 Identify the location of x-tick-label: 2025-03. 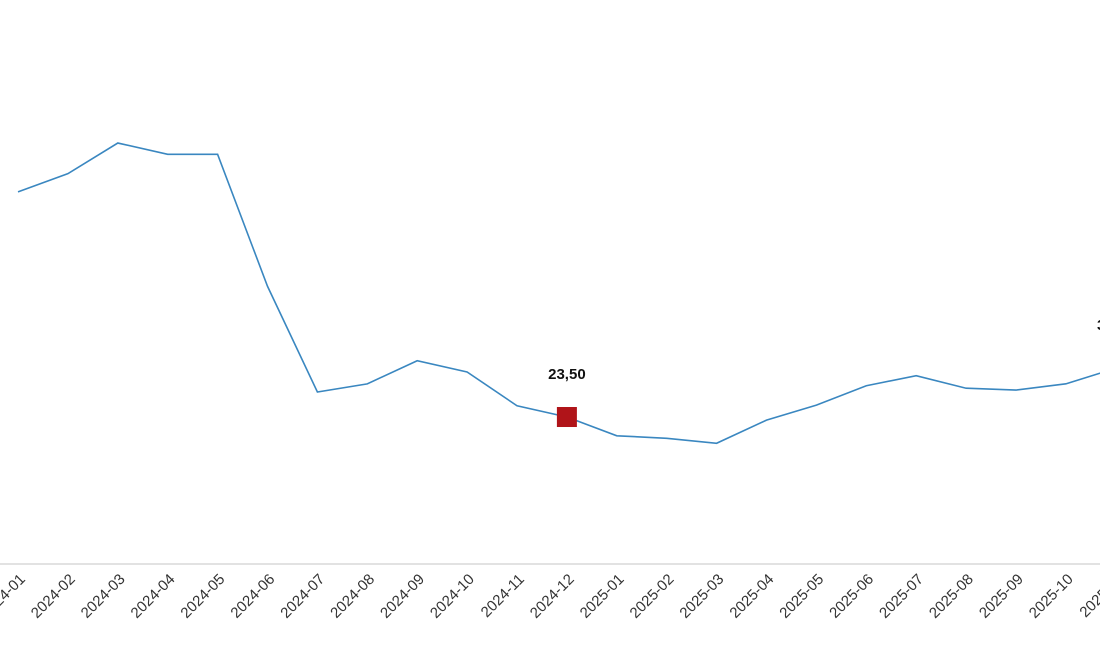
(701, 596).